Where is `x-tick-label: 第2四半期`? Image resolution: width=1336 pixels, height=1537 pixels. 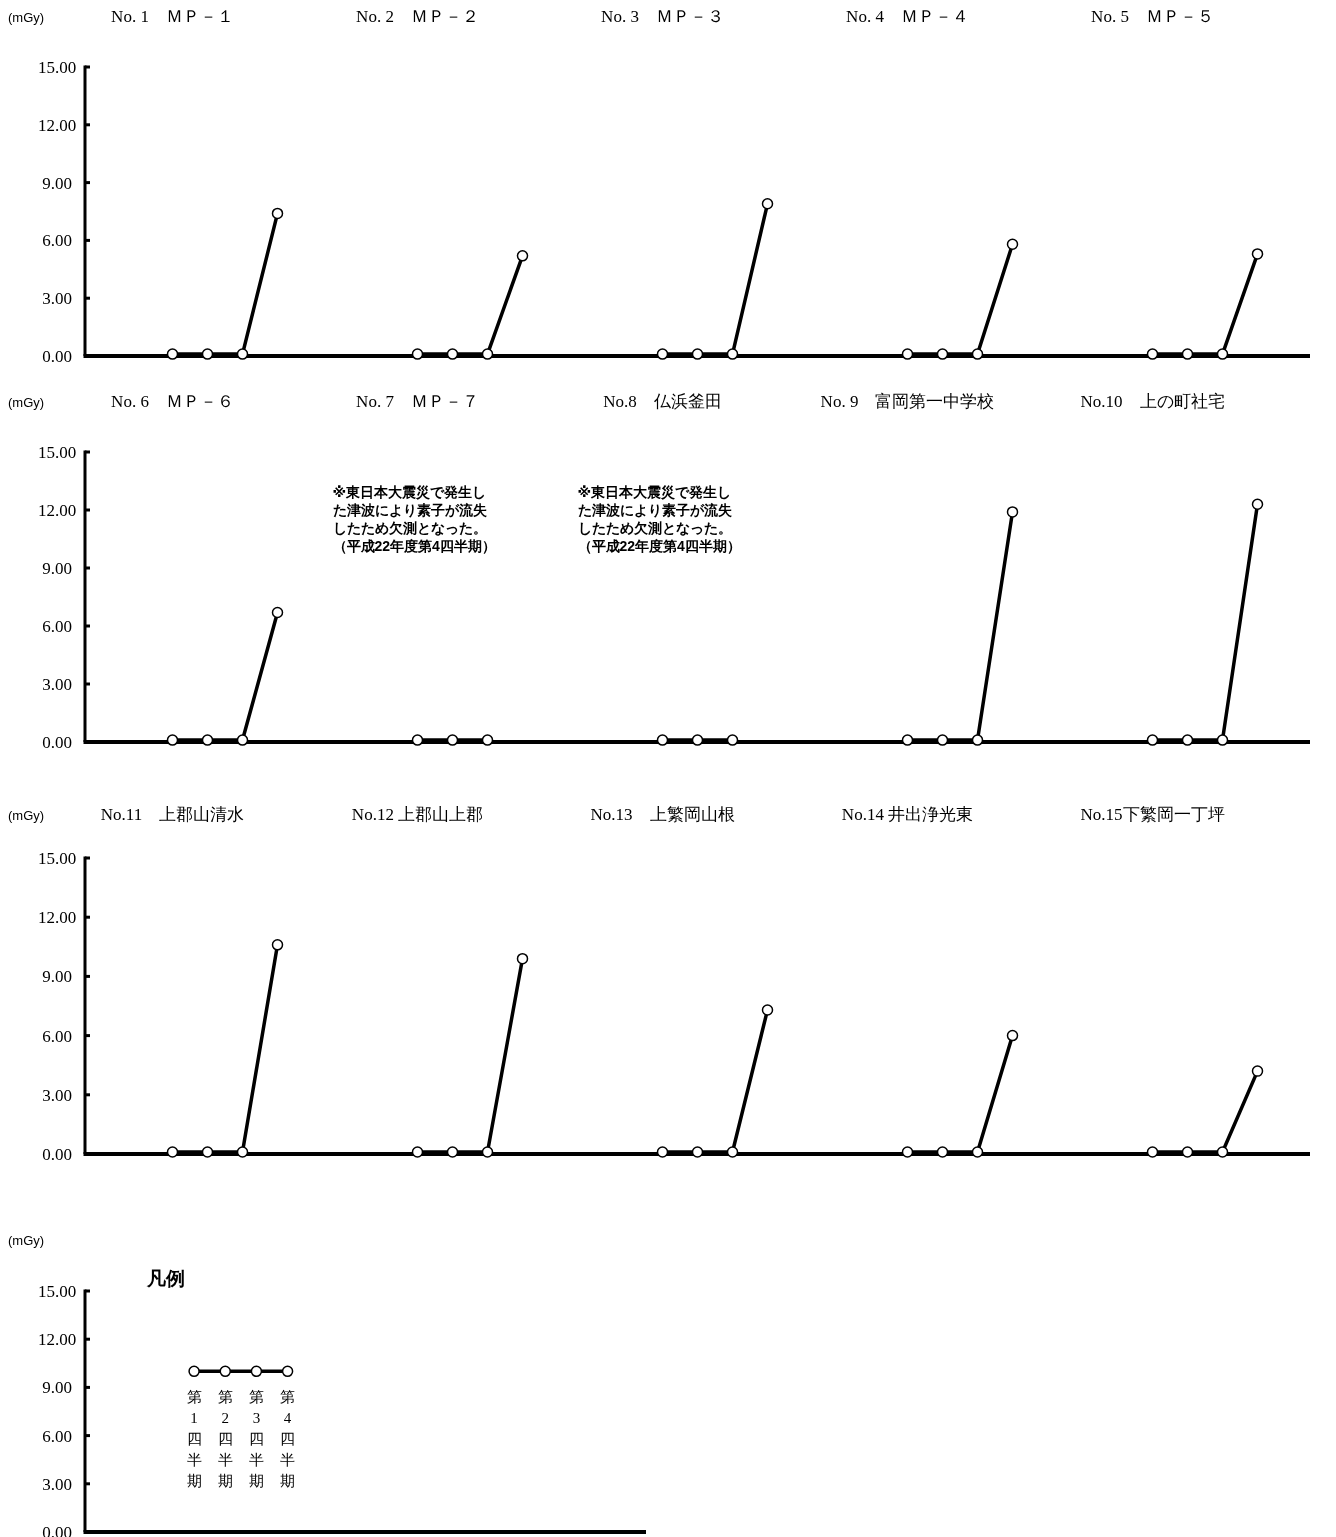 x-tick-label: 第2四半期 is located at coordinates (225, 1438).